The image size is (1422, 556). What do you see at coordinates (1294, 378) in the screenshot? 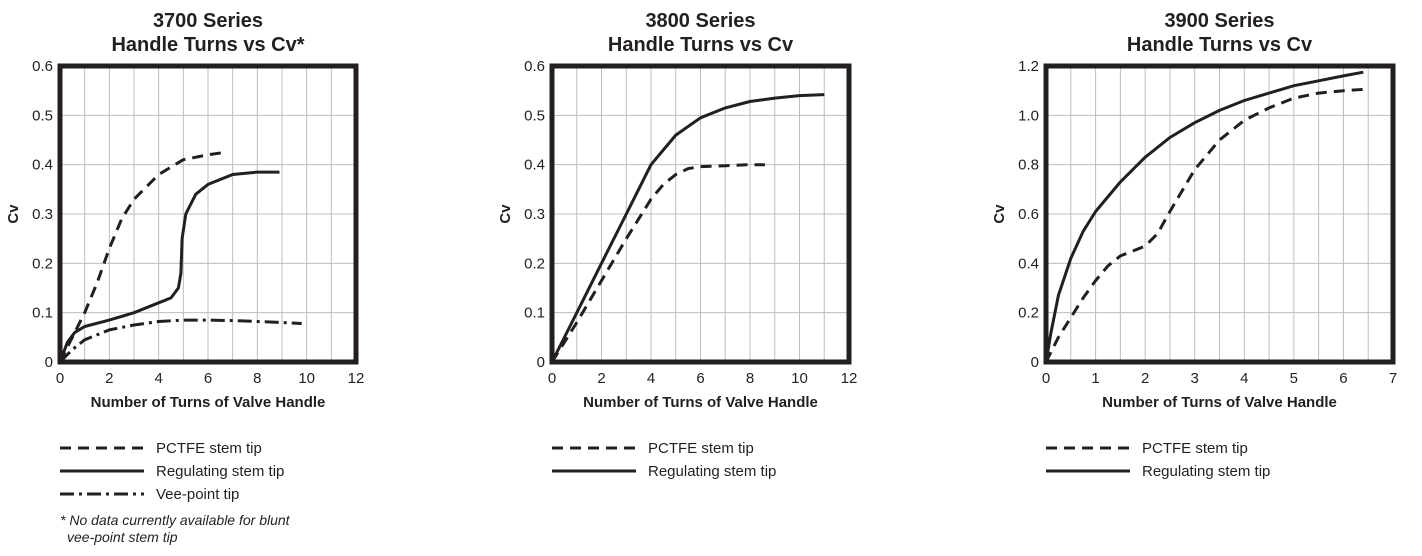
I see `x-tick-label: 5` at bounding box center [1294, 378].